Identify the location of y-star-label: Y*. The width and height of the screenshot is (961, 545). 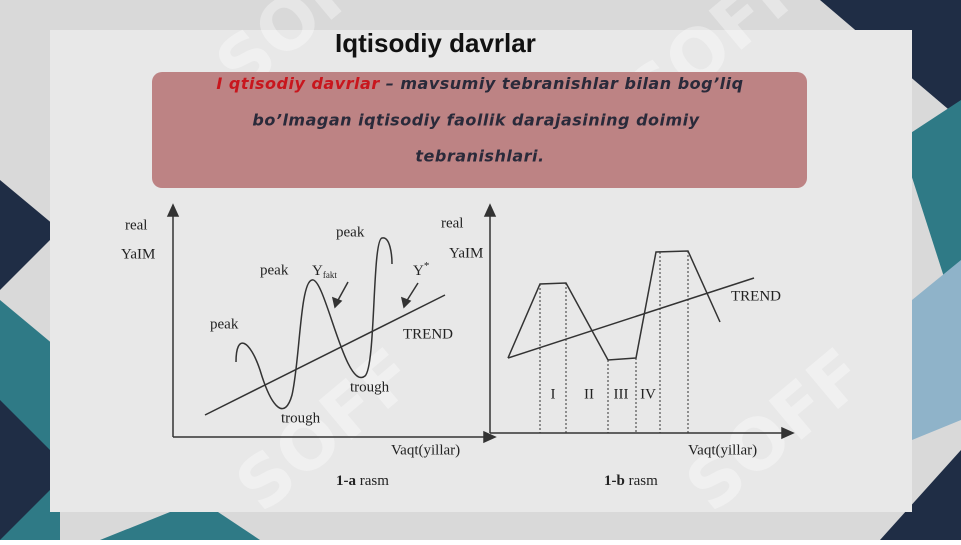
(421, 270).